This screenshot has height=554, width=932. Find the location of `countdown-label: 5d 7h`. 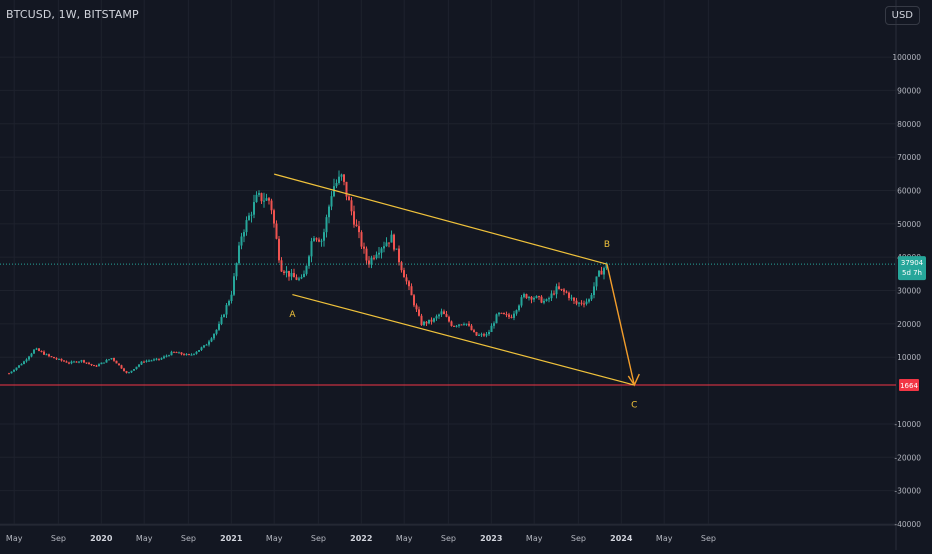

countdown-label: 5d 7h is located at coordinates (912, 273).